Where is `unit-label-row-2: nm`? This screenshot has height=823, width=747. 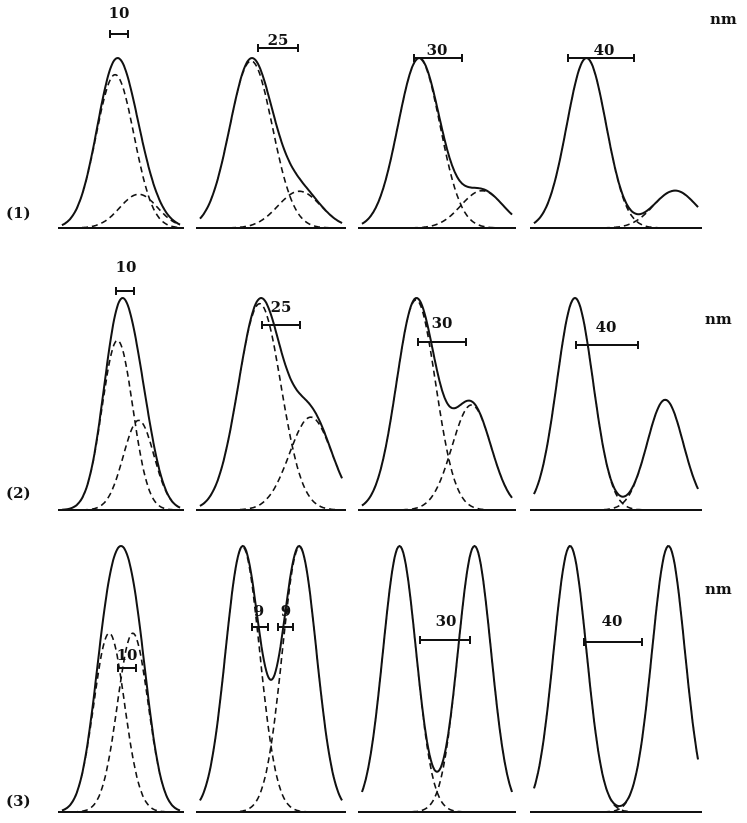 unit-label-row-2: nm is located at coordinates (718, 319).